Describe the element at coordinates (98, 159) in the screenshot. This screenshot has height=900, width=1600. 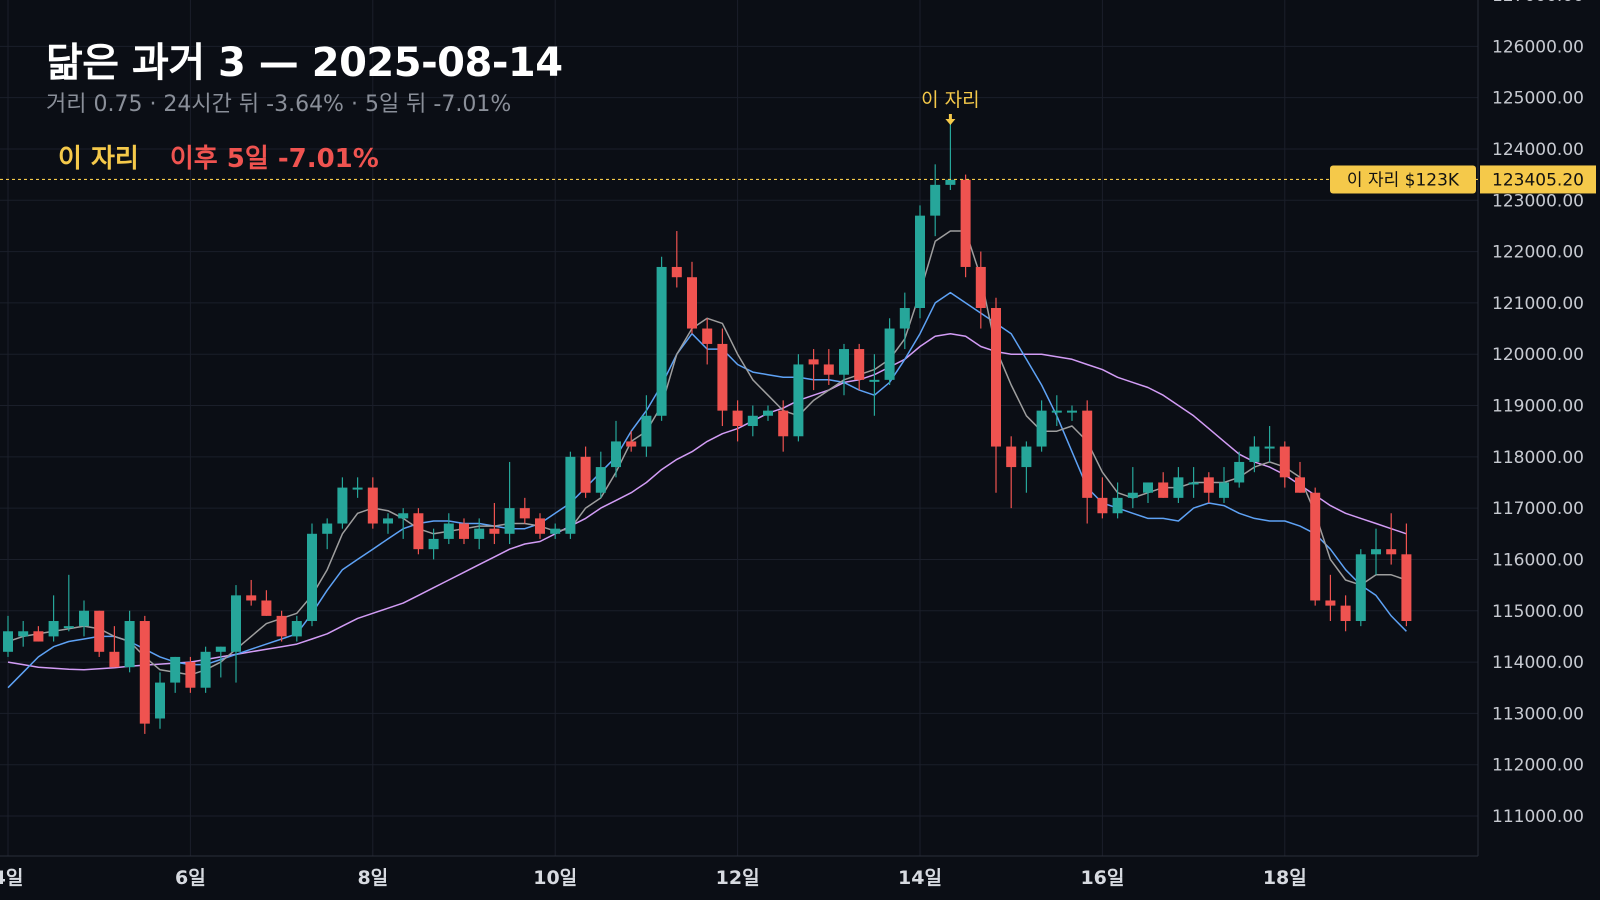
I see `marker-legend-label: 이 자리` at that location.